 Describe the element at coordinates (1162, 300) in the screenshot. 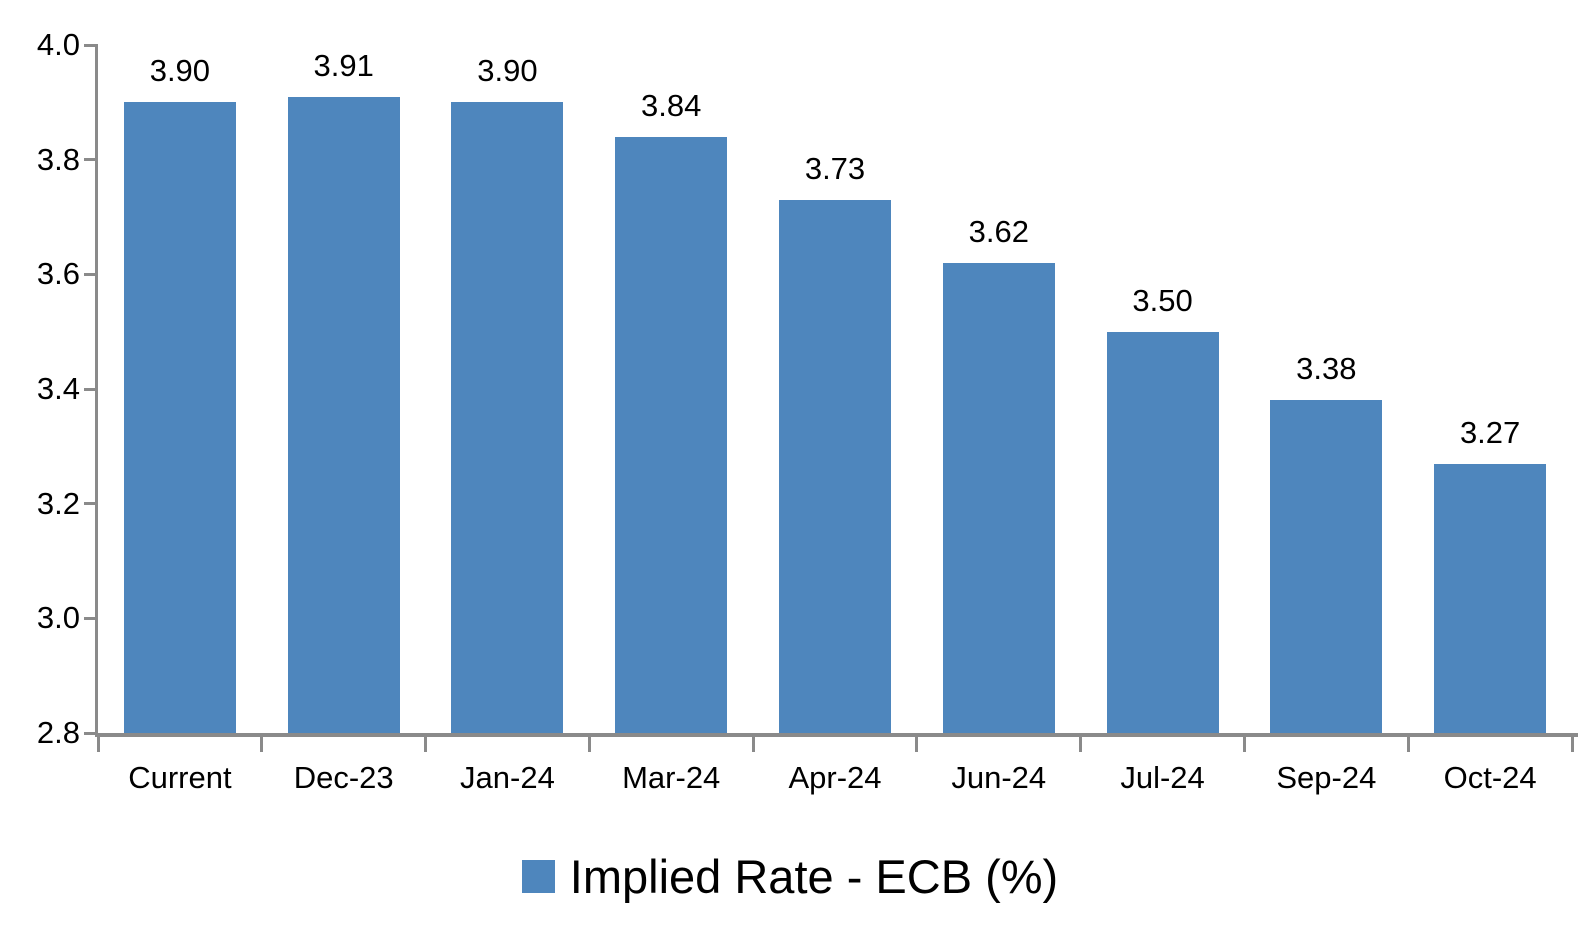

I see `bar-value-label: 3.50` at that location.